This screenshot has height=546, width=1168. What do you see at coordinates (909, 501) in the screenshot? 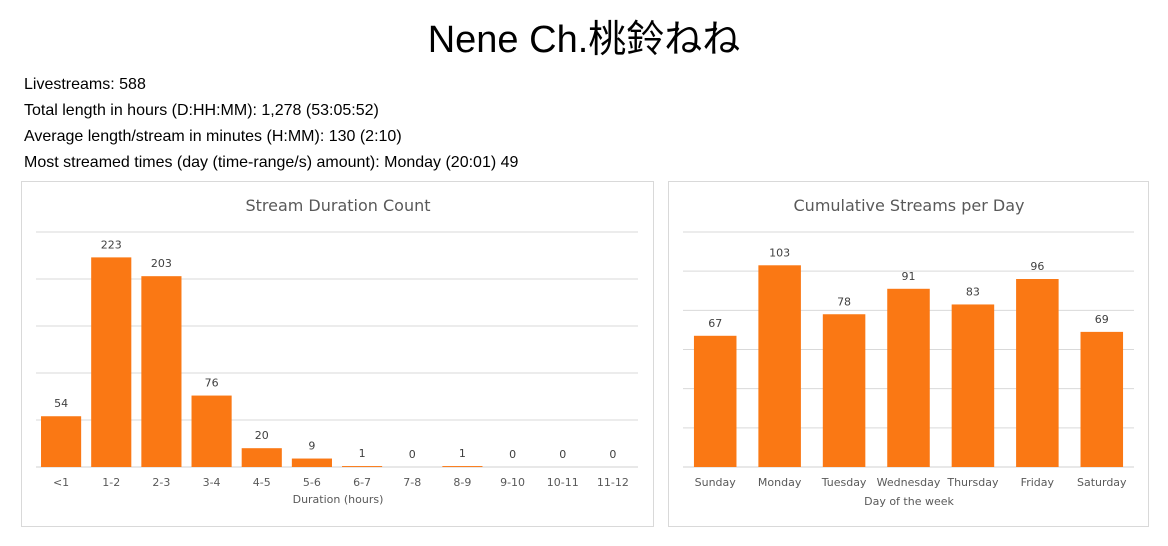
I see `weekday-chart-x-axis-label: Day of the week` at bounding box center [909, 501].